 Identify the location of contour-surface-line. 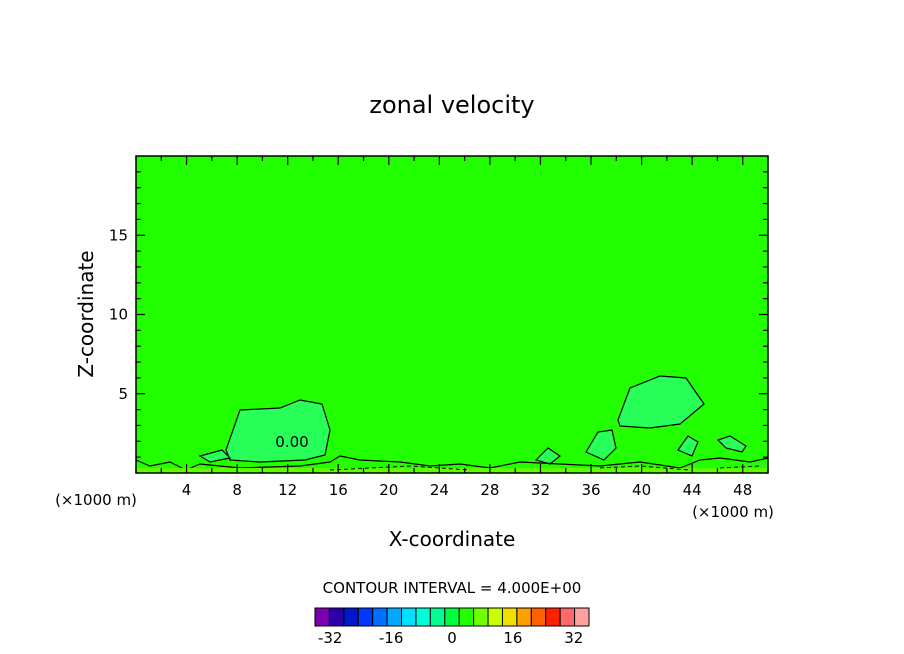
(452, 463).